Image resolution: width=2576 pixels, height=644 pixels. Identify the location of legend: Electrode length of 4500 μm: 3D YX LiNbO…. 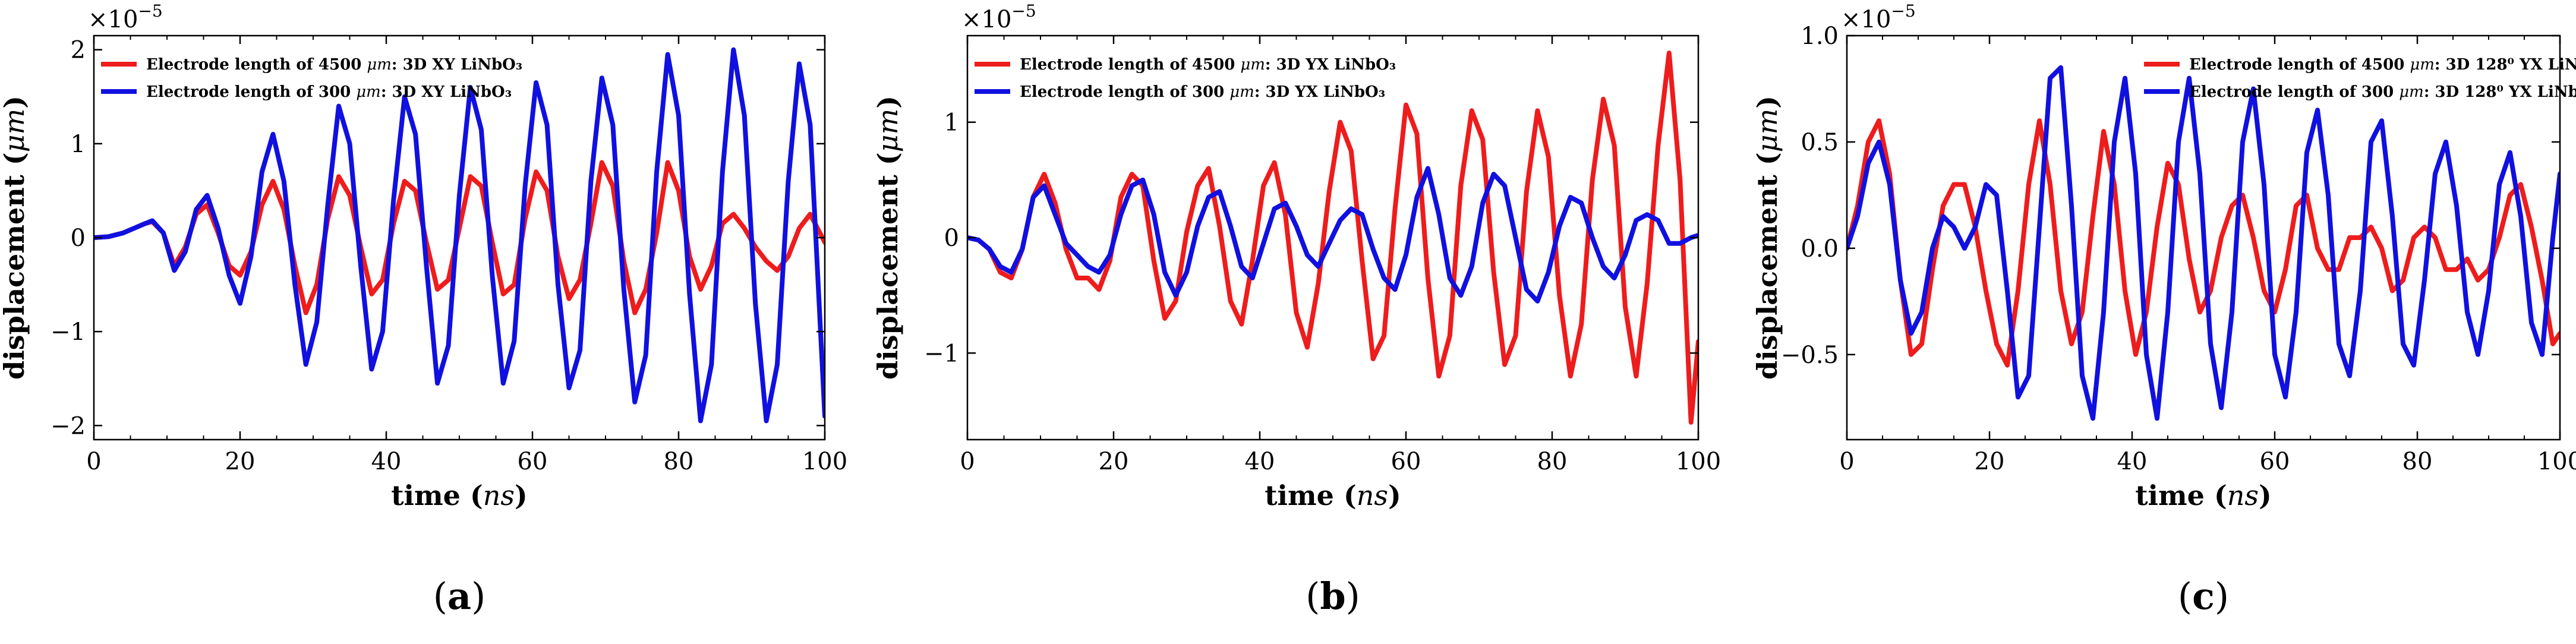
(1186, 78).